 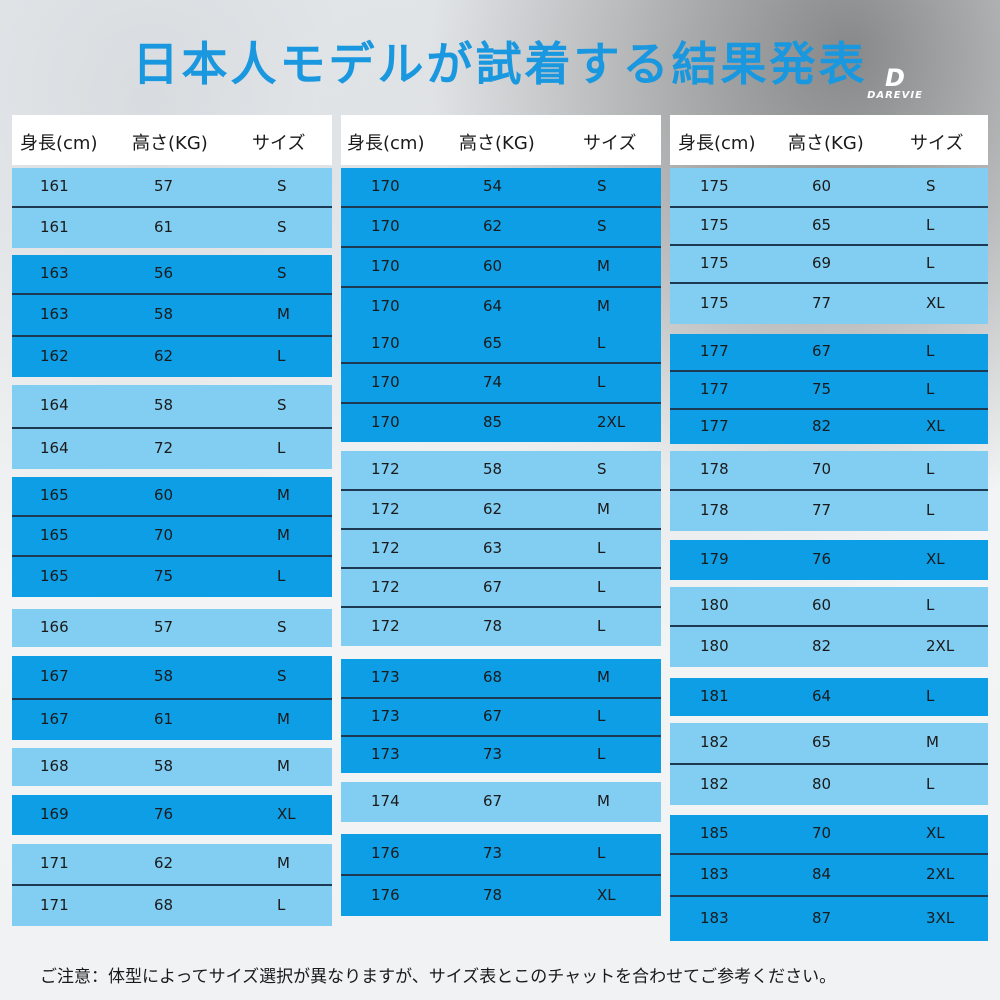 What do you see at coordinates (829, 647) in the screenshot?
I see `table-row: 180 82 2XL` at bounding box center [829, 647].